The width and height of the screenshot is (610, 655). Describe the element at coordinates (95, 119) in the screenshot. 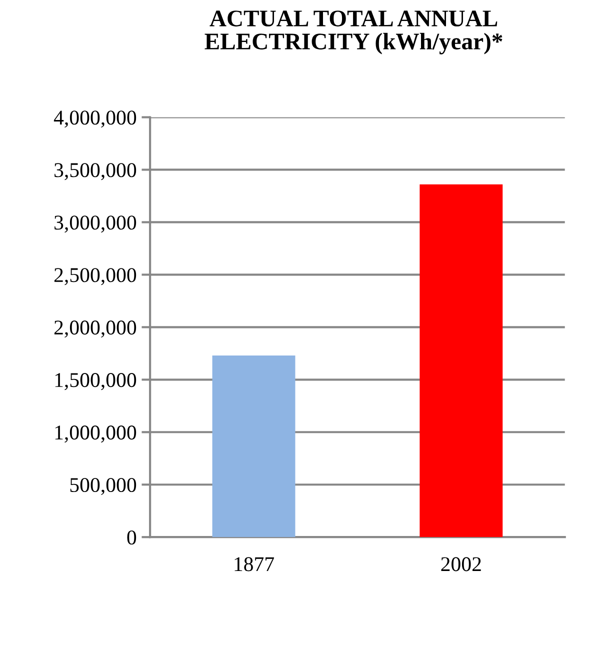

I see `y-tick-label: 4,000,000` at that location.